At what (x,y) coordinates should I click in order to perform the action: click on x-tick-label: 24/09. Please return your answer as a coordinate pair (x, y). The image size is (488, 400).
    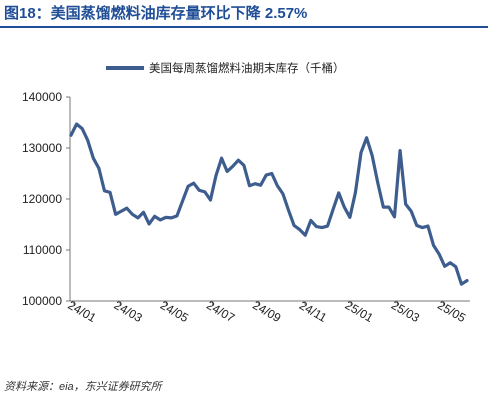
    Looking at the image, I should click on (266, 311).